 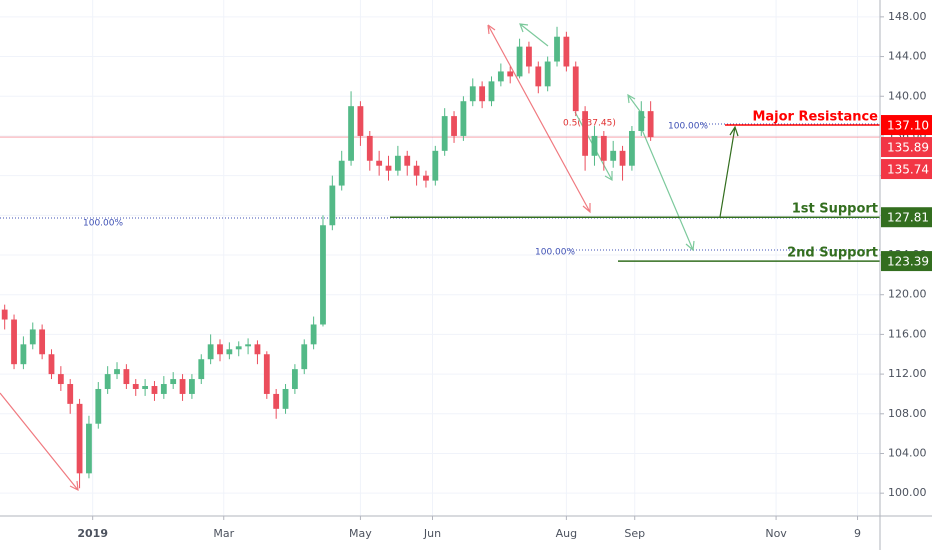 I want to click on y-tick-label: 116.00, so click(x=907, y=333).